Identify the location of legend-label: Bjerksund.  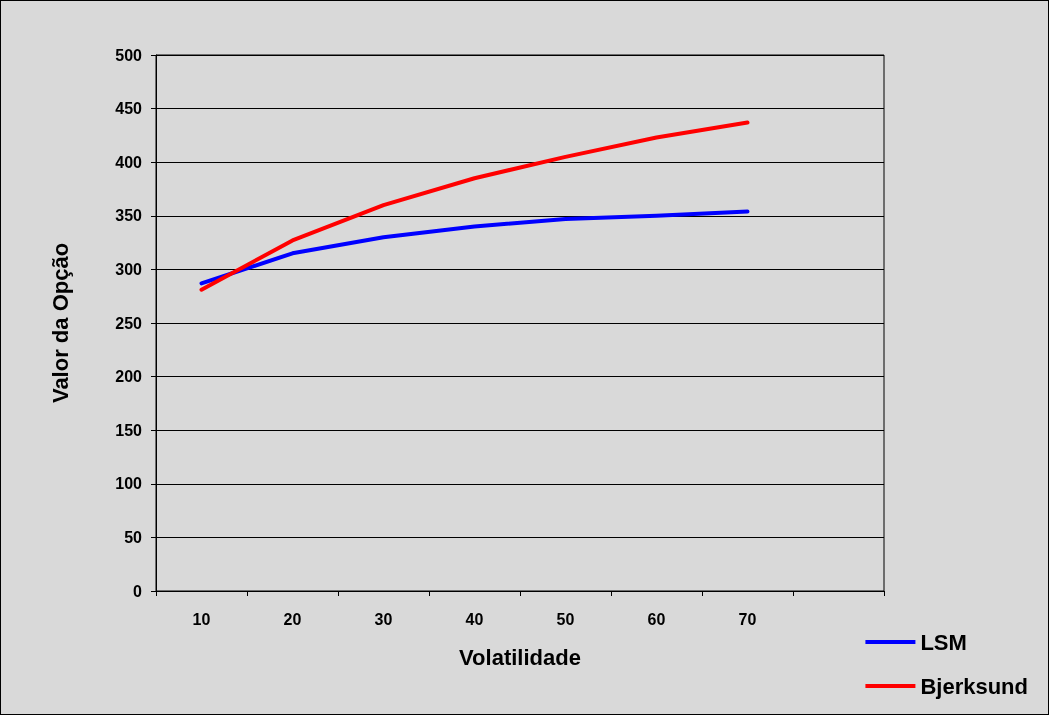
(974, 686).